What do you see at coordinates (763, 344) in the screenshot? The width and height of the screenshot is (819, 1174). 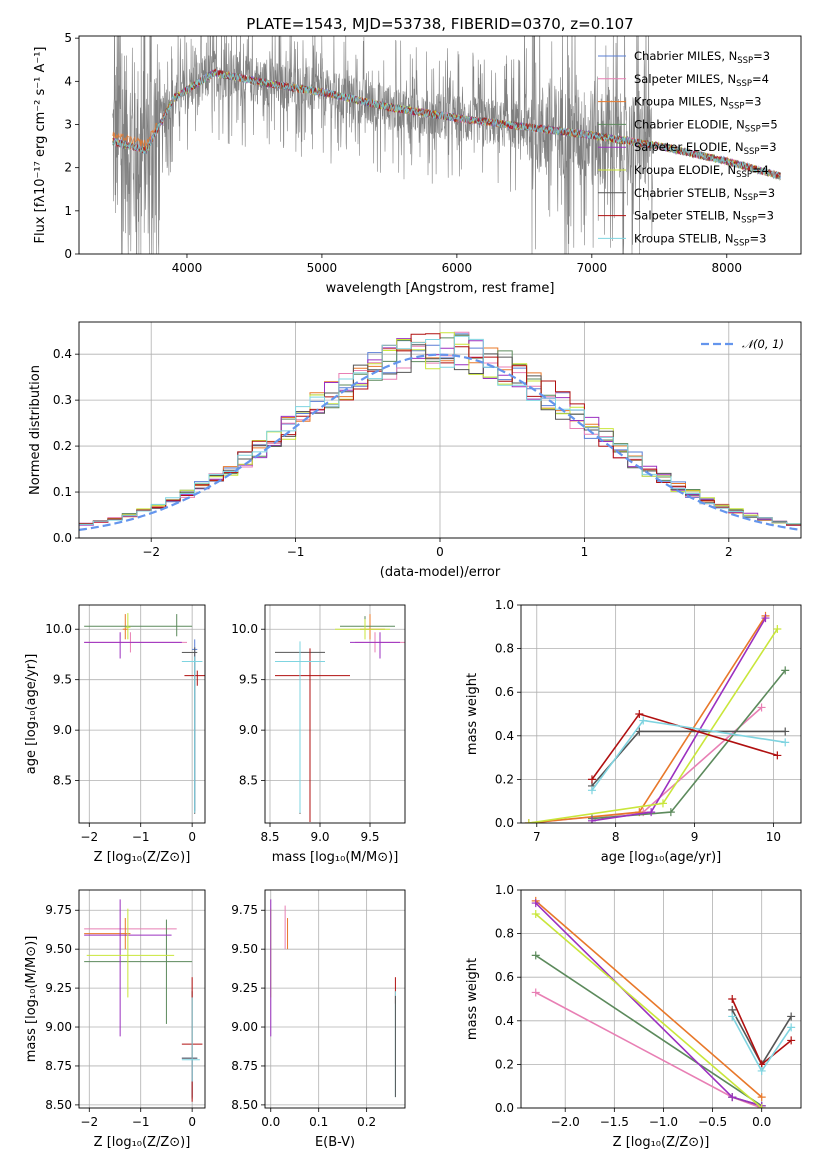 I see `legend-label: 𝒩(0, 1)` at bounding box center [763, 344].